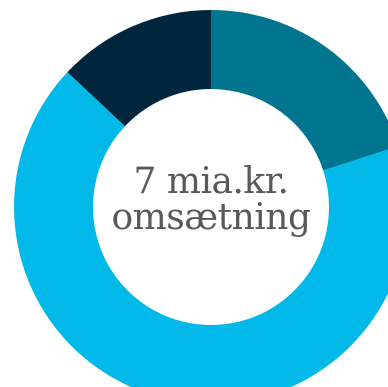 The height and width of the screenshot is (387, 388). What do you see at coordinates (210, 217) in the screenshot?
I see `center-label-line-2: omsætning` at bounding box center [210, 217].